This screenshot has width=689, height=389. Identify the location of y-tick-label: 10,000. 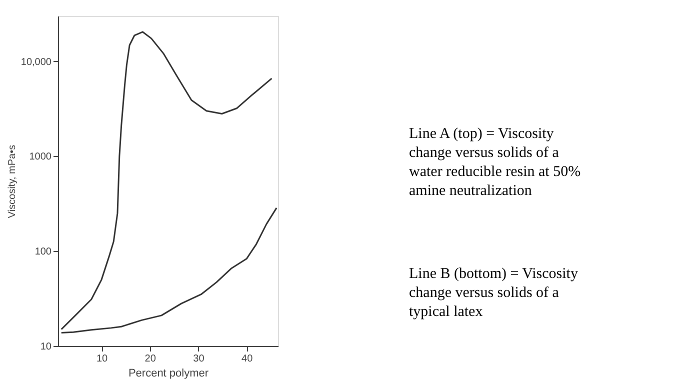
(36, 62).